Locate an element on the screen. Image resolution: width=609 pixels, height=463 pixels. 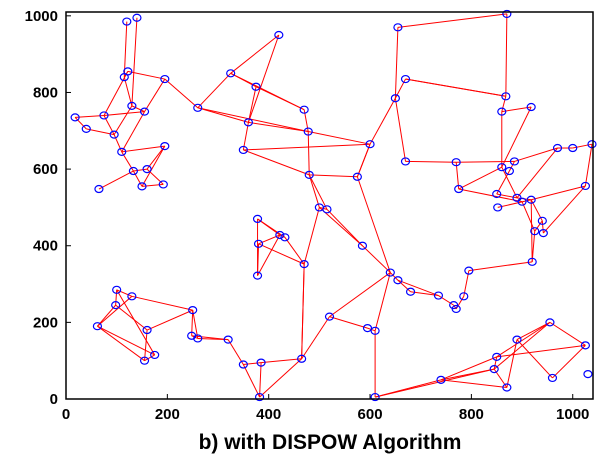
x-tick-label: 400 is located at coordinates (268, 414).